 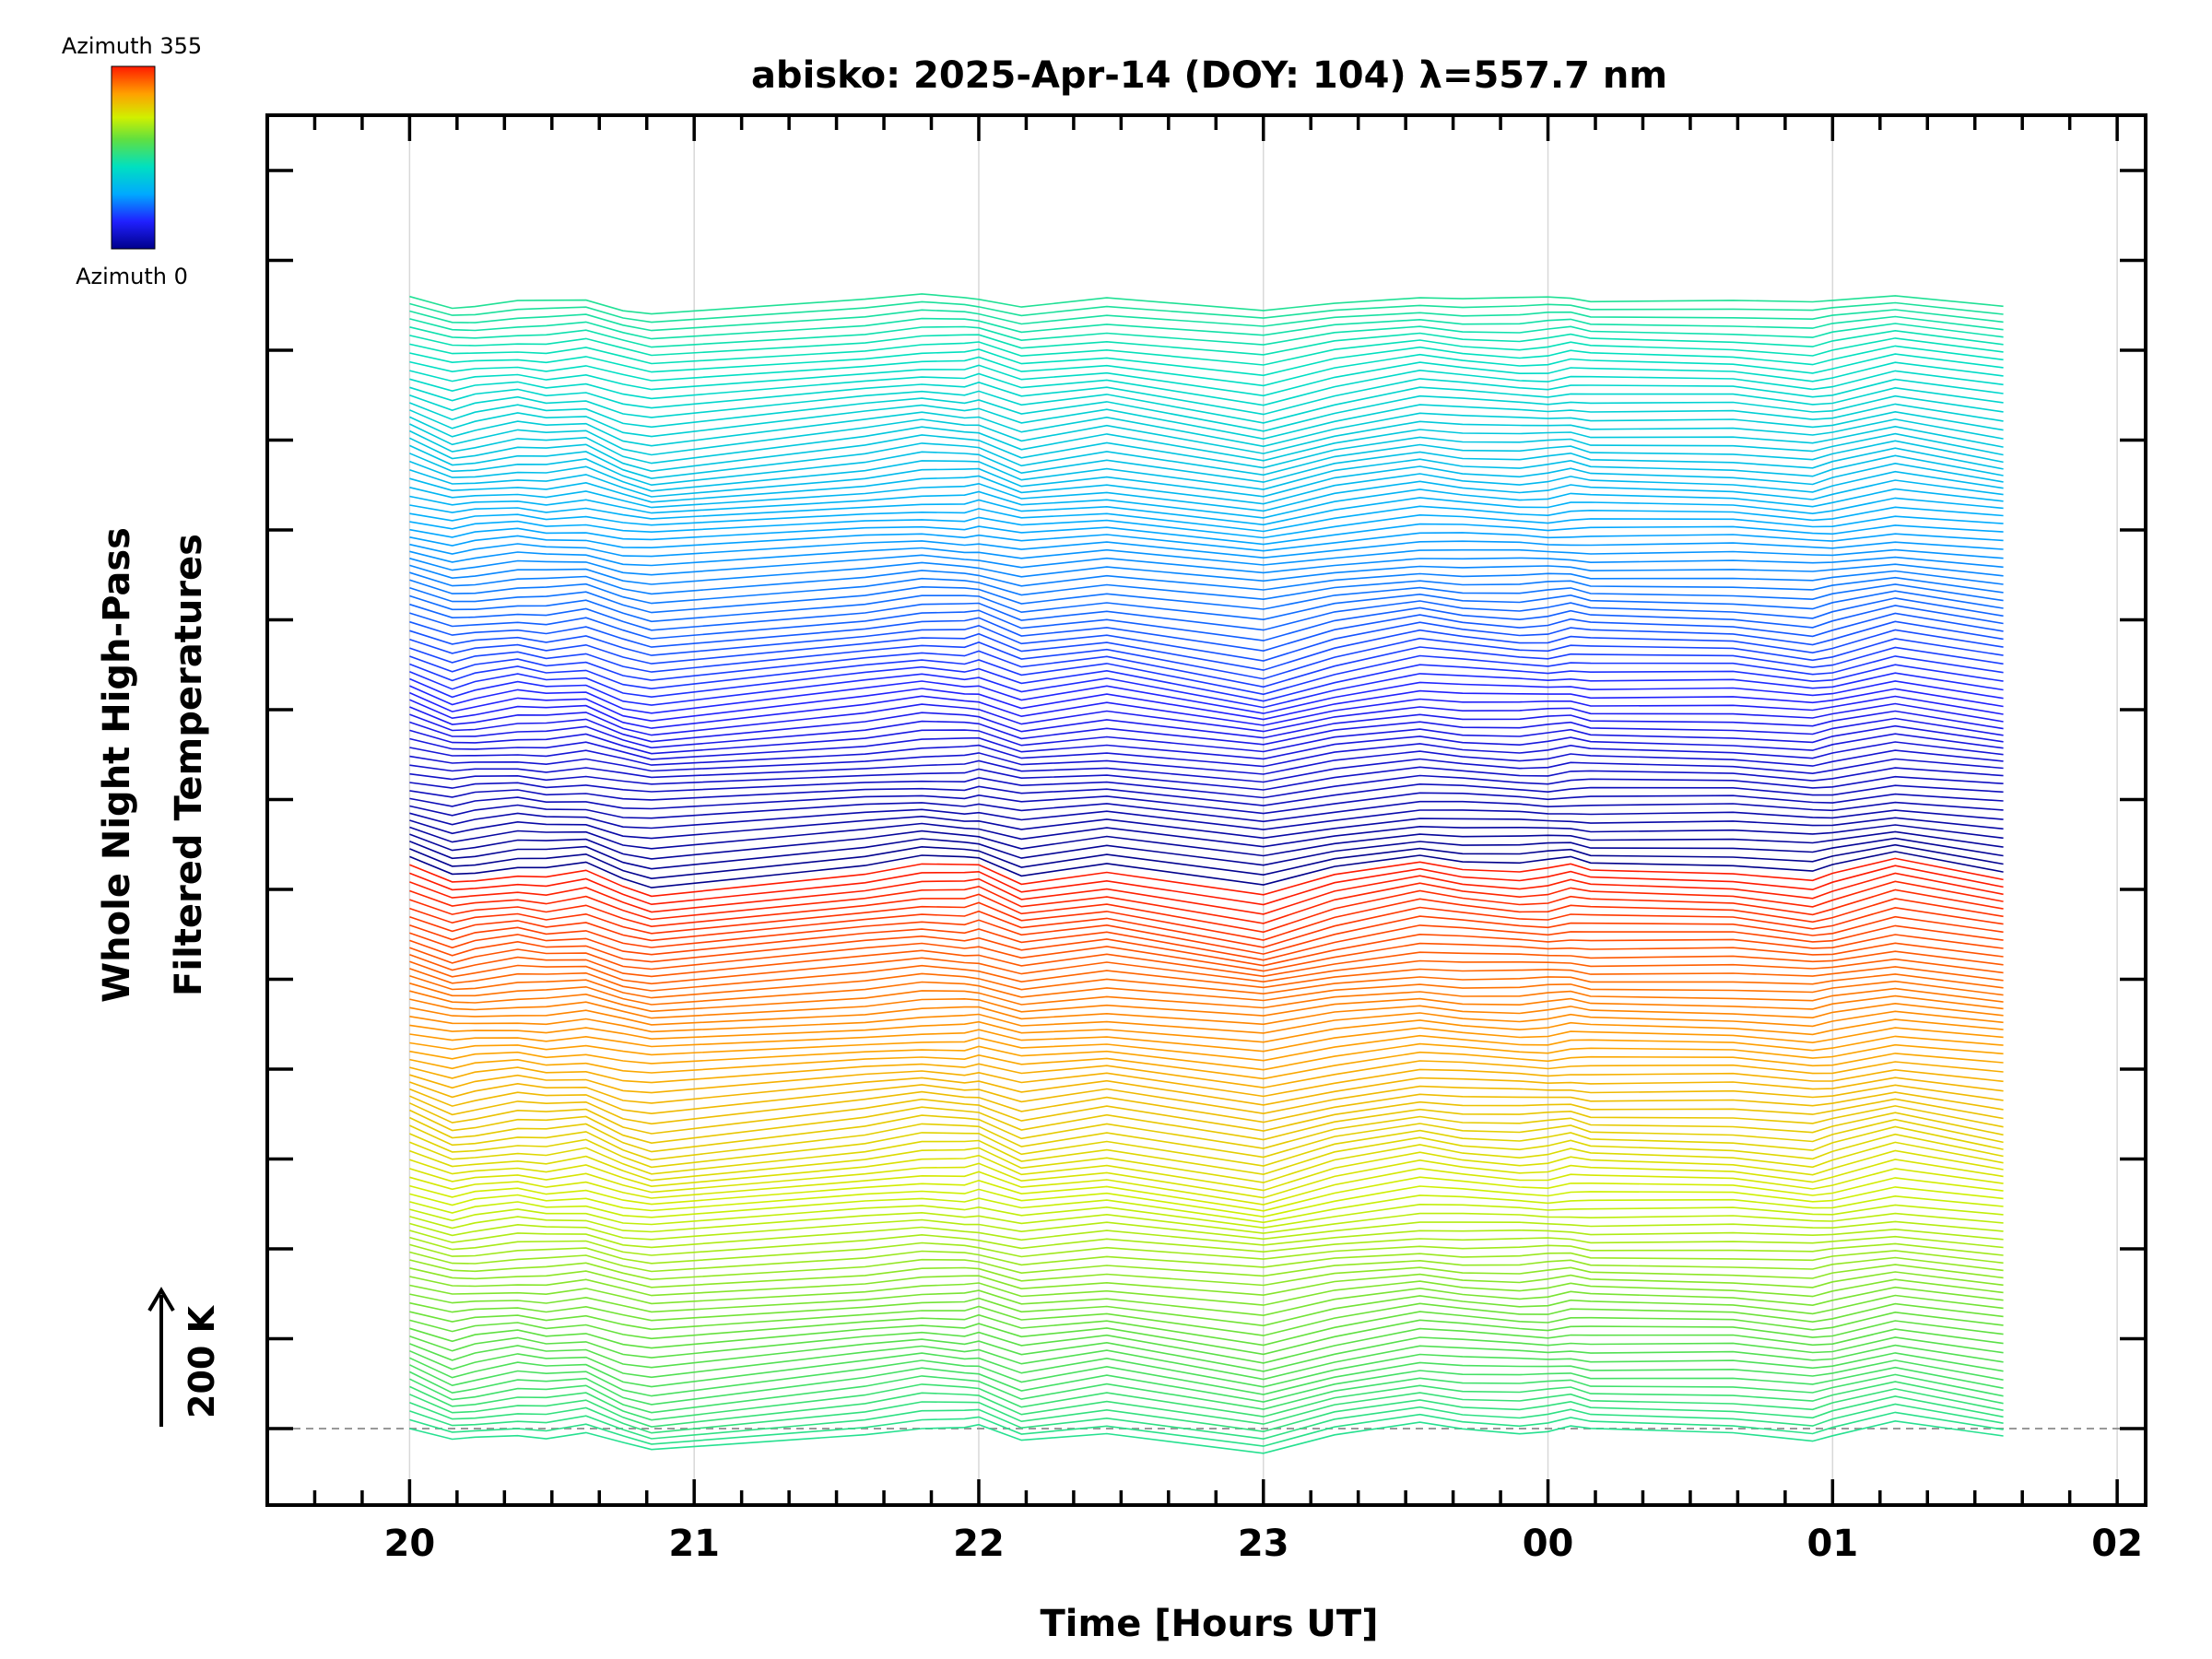 I want to click on colorbar-bottom-label: Azimuth 0, so click(x=132, y=276).